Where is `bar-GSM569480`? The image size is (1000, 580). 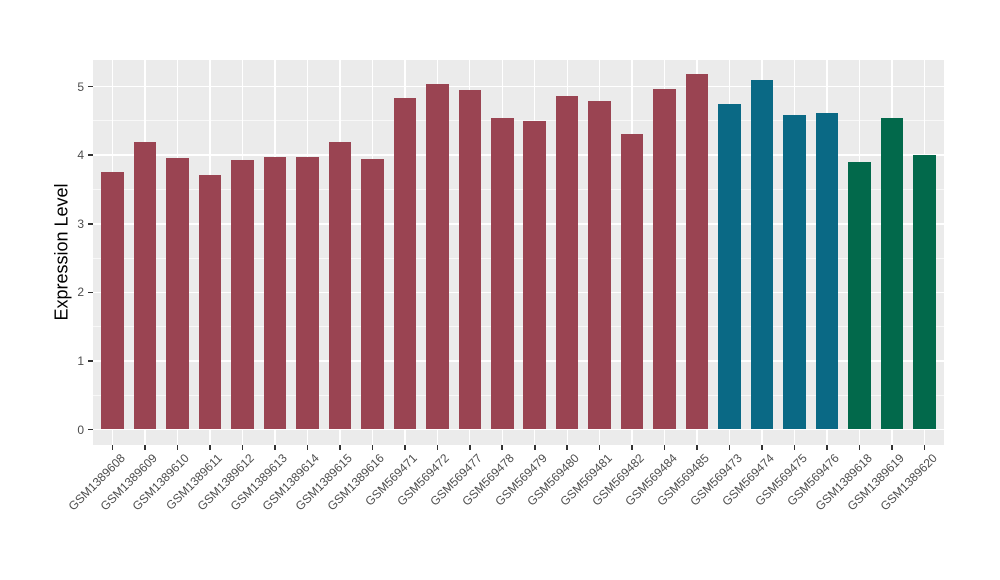 bar-GSM569480 is located at coordinates (567, 263).